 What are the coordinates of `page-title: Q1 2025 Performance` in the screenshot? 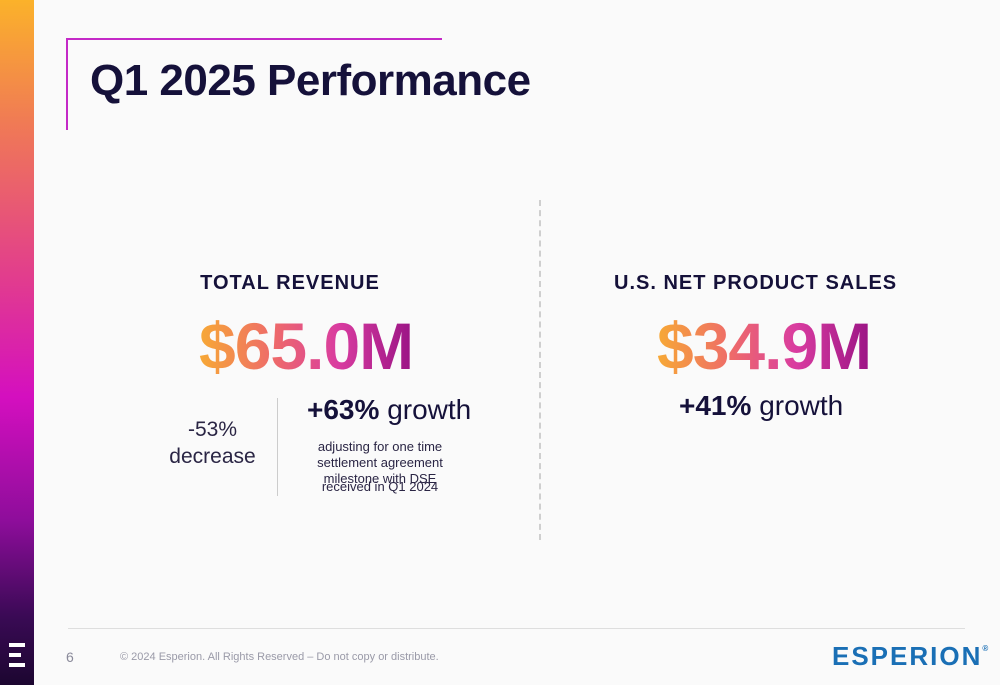 It's located at (310, 80).